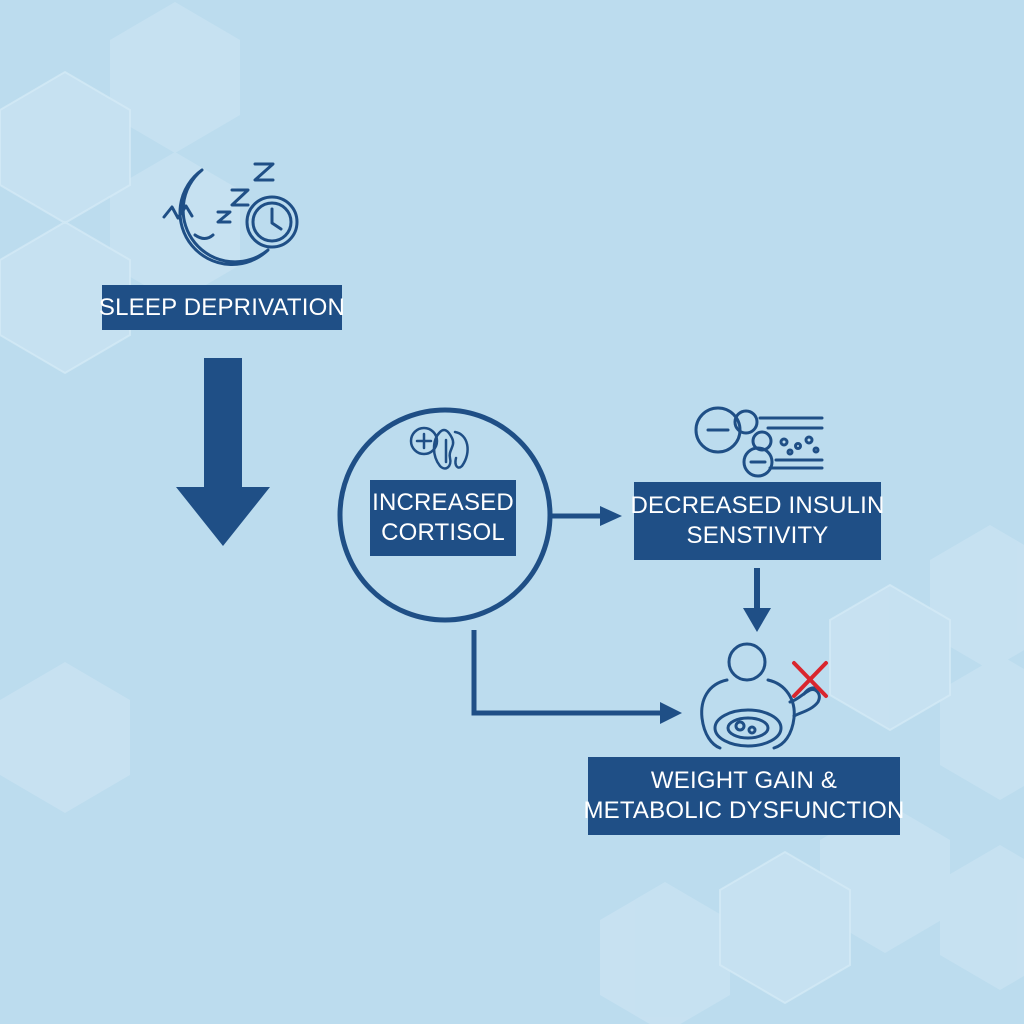  I want to click on adrenal-gland-icon, so click(439, 448).